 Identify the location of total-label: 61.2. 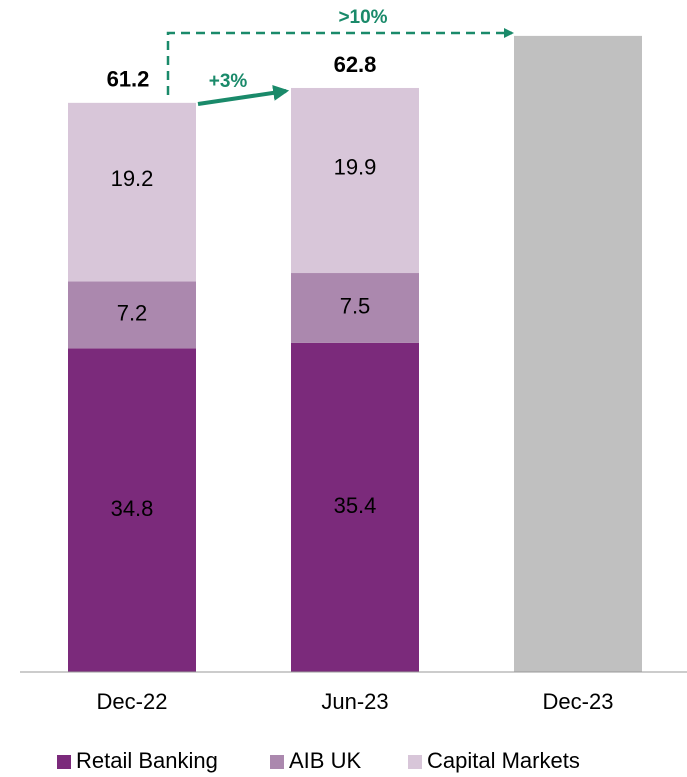
(128, 79).